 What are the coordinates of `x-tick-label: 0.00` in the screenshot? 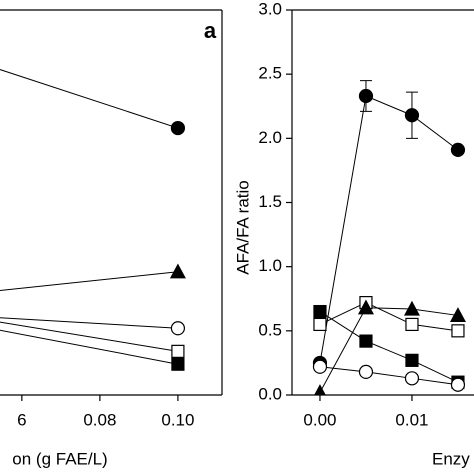 It's located at (319, 419).